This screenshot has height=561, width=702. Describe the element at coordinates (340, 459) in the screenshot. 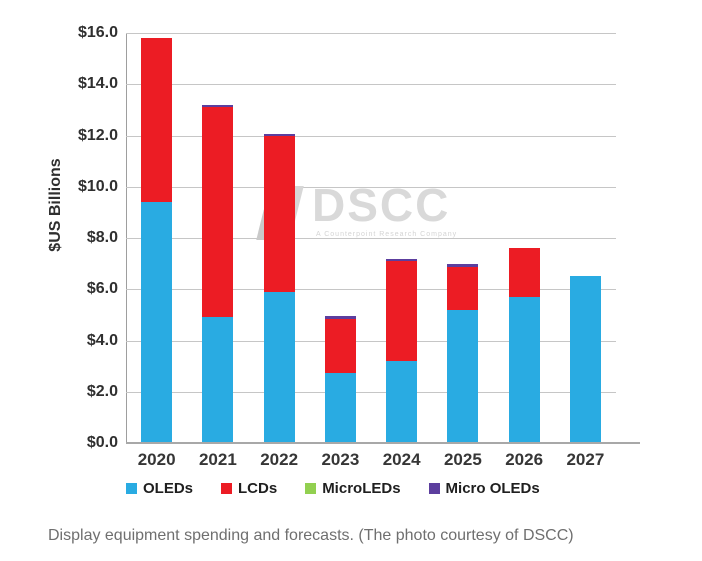

I see `x-tick-label-2023: 2023` at that location.